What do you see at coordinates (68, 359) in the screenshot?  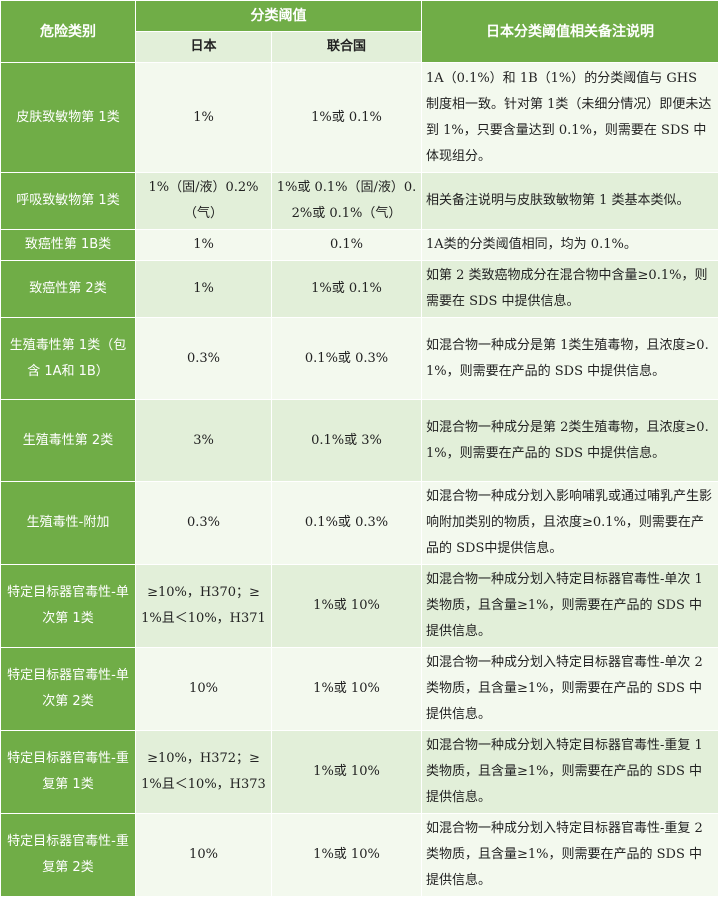 I see `row-category: 生殖毒性第 1类（包含 1A和 1B）` at bounding box center [68, 359].